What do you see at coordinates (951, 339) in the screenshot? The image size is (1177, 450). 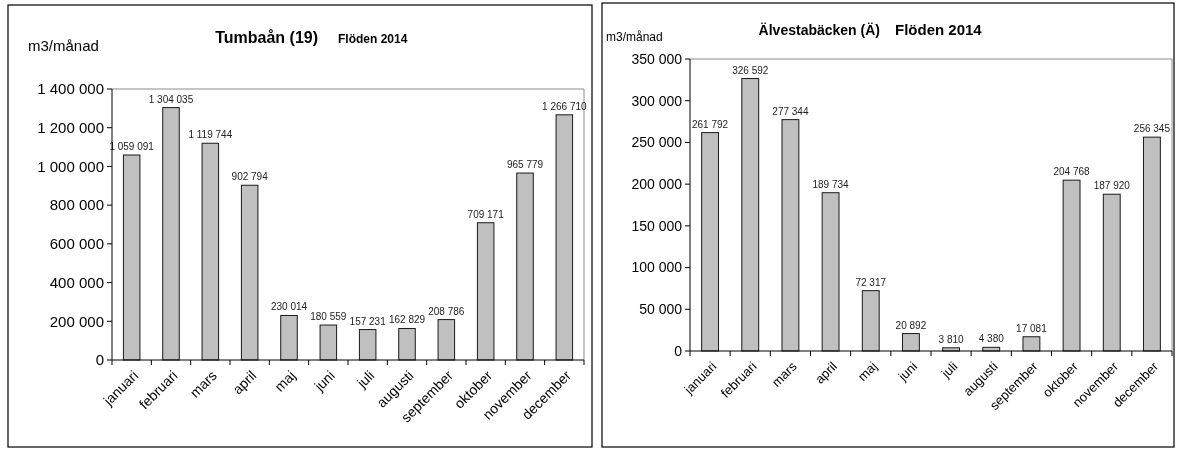 I see `data-label: 3 810` at bounding box center [951, 339].